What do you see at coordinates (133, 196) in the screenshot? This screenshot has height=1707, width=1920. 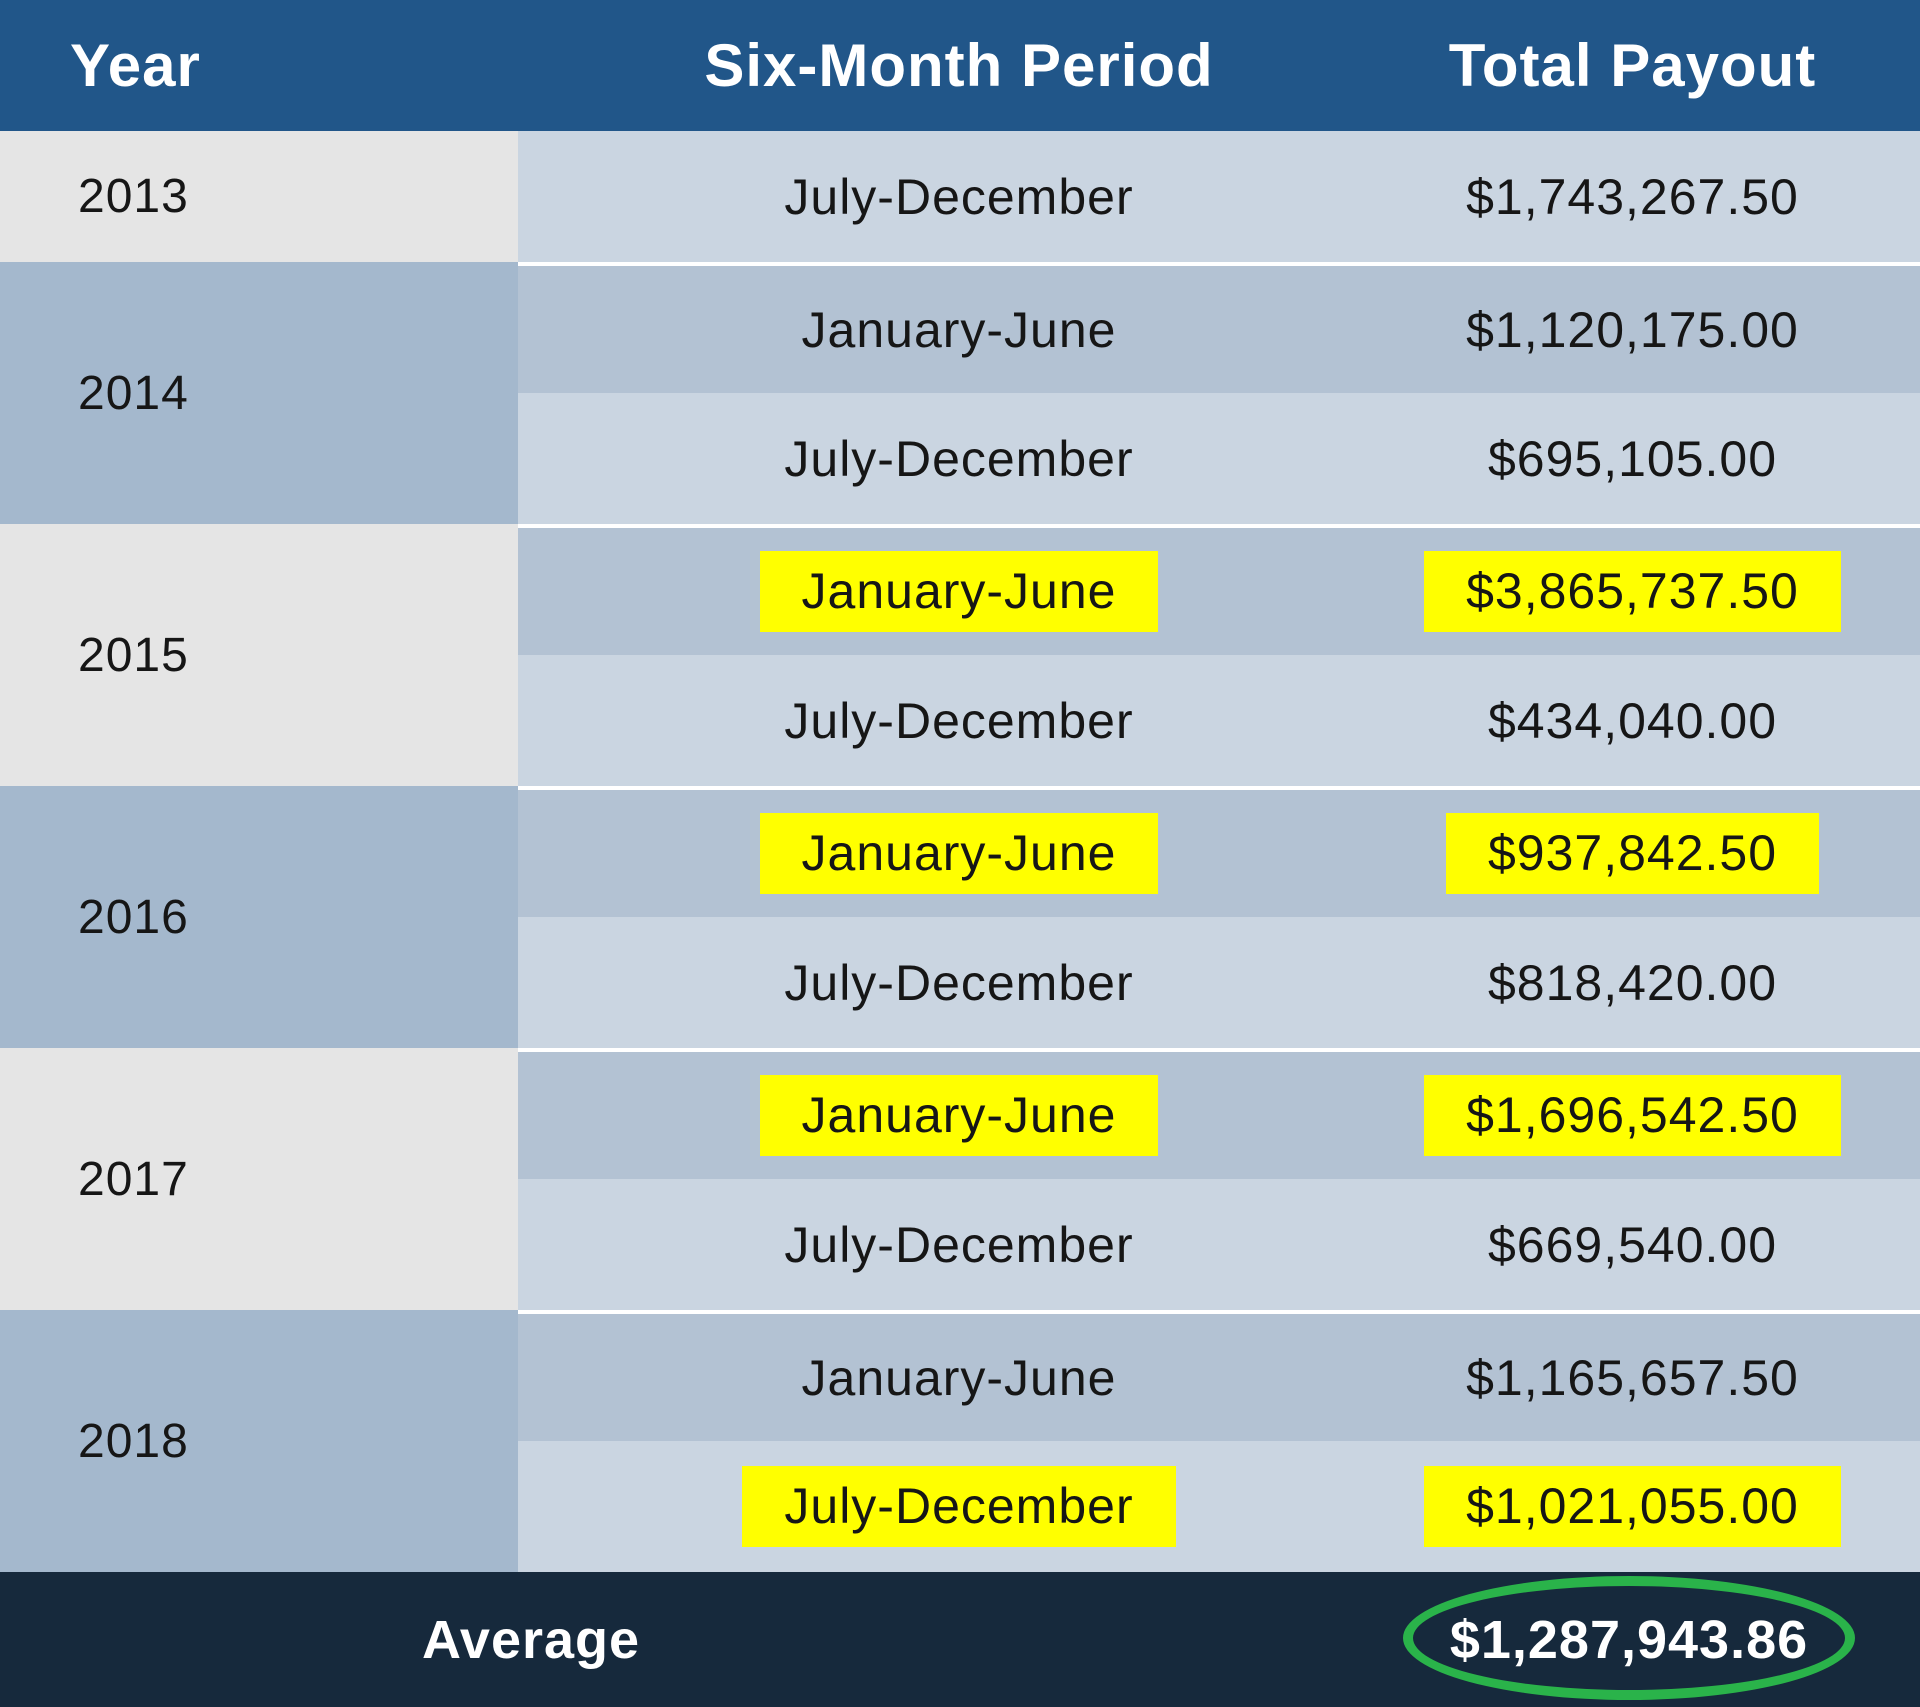 I see `year-label: 2013` at bounding box center [133, 196].